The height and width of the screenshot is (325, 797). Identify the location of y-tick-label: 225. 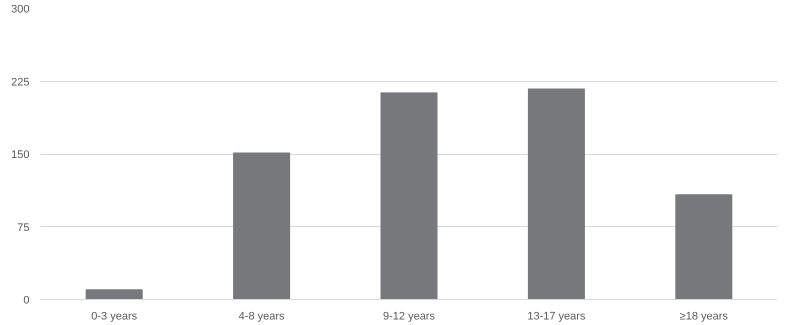
(20, 82).